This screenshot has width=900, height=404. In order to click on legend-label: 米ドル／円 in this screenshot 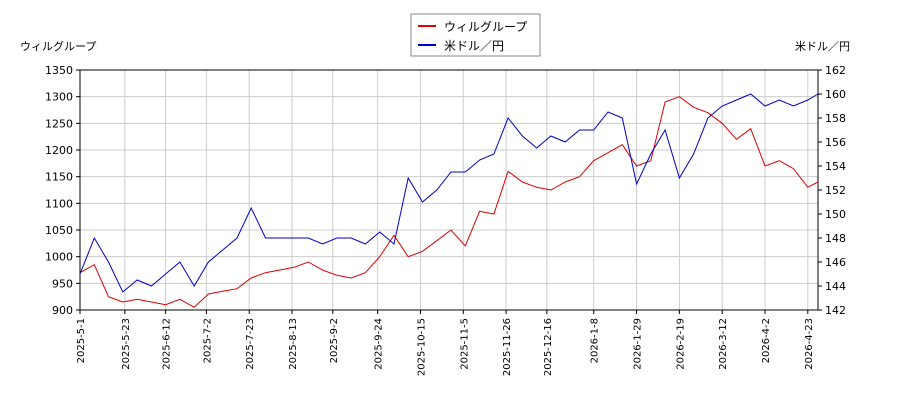, I will do `click(474, 46)`.